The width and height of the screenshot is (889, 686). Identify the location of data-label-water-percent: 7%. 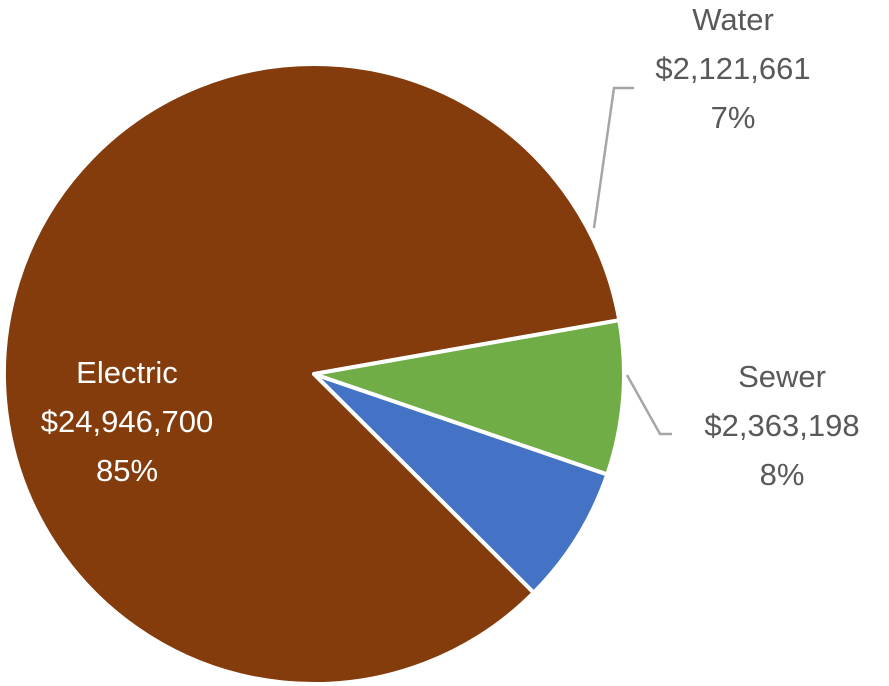
(733, 117).